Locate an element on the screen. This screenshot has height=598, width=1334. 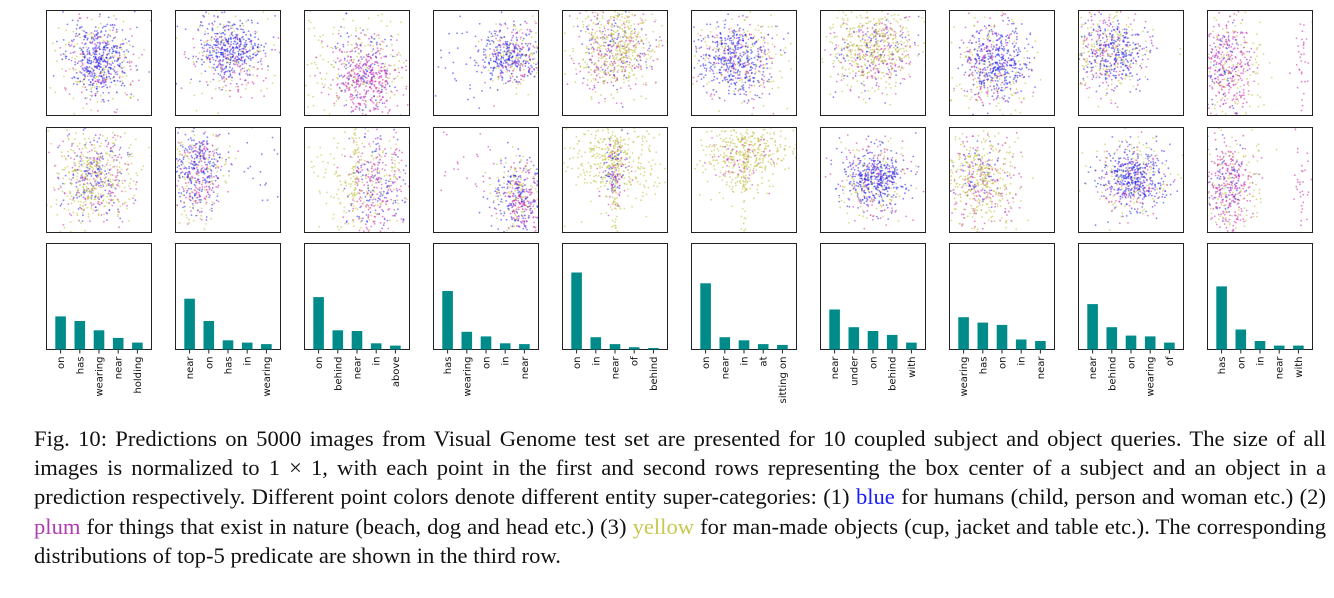
scatter-panel-4-object is located at coordinates (486, 180).